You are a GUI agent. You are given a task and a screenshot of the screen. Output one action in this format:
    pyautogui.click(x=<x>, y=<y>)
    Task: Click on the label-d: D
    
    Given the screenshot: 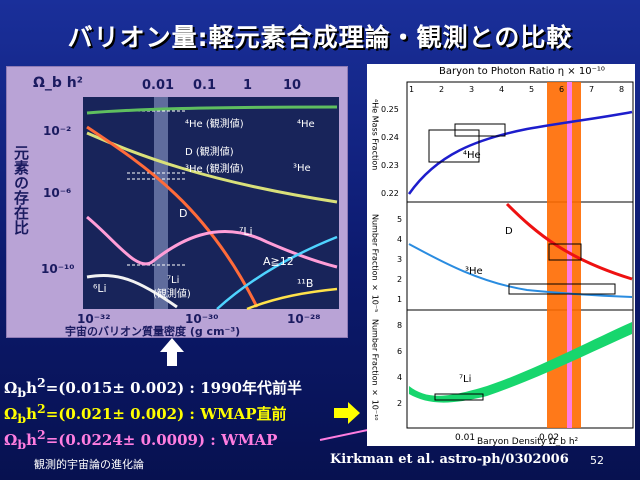 What is the action you would take?
    pyautogui.click(x=183, y=213)
    